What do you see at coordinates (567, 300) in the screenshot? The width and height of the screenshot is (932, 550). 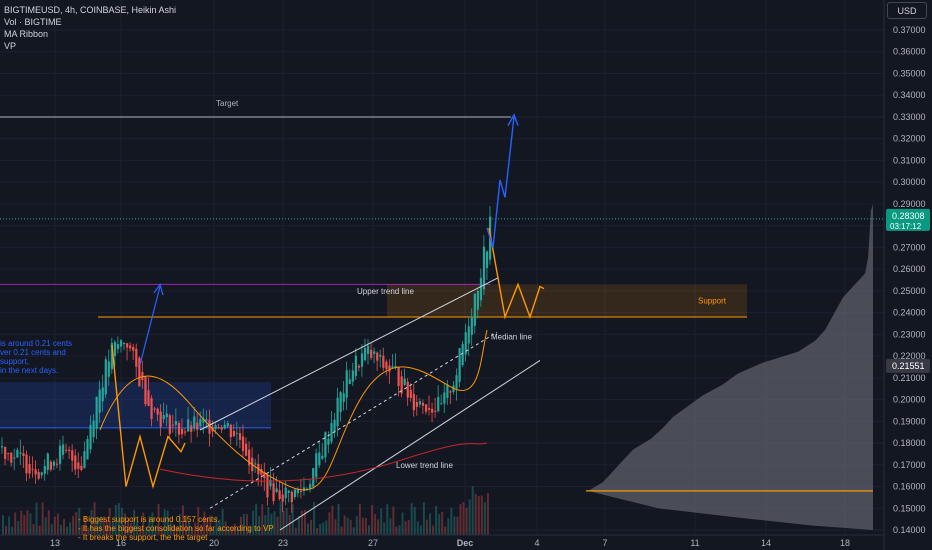 I see `support-zone` at bounding box center [567, 300].